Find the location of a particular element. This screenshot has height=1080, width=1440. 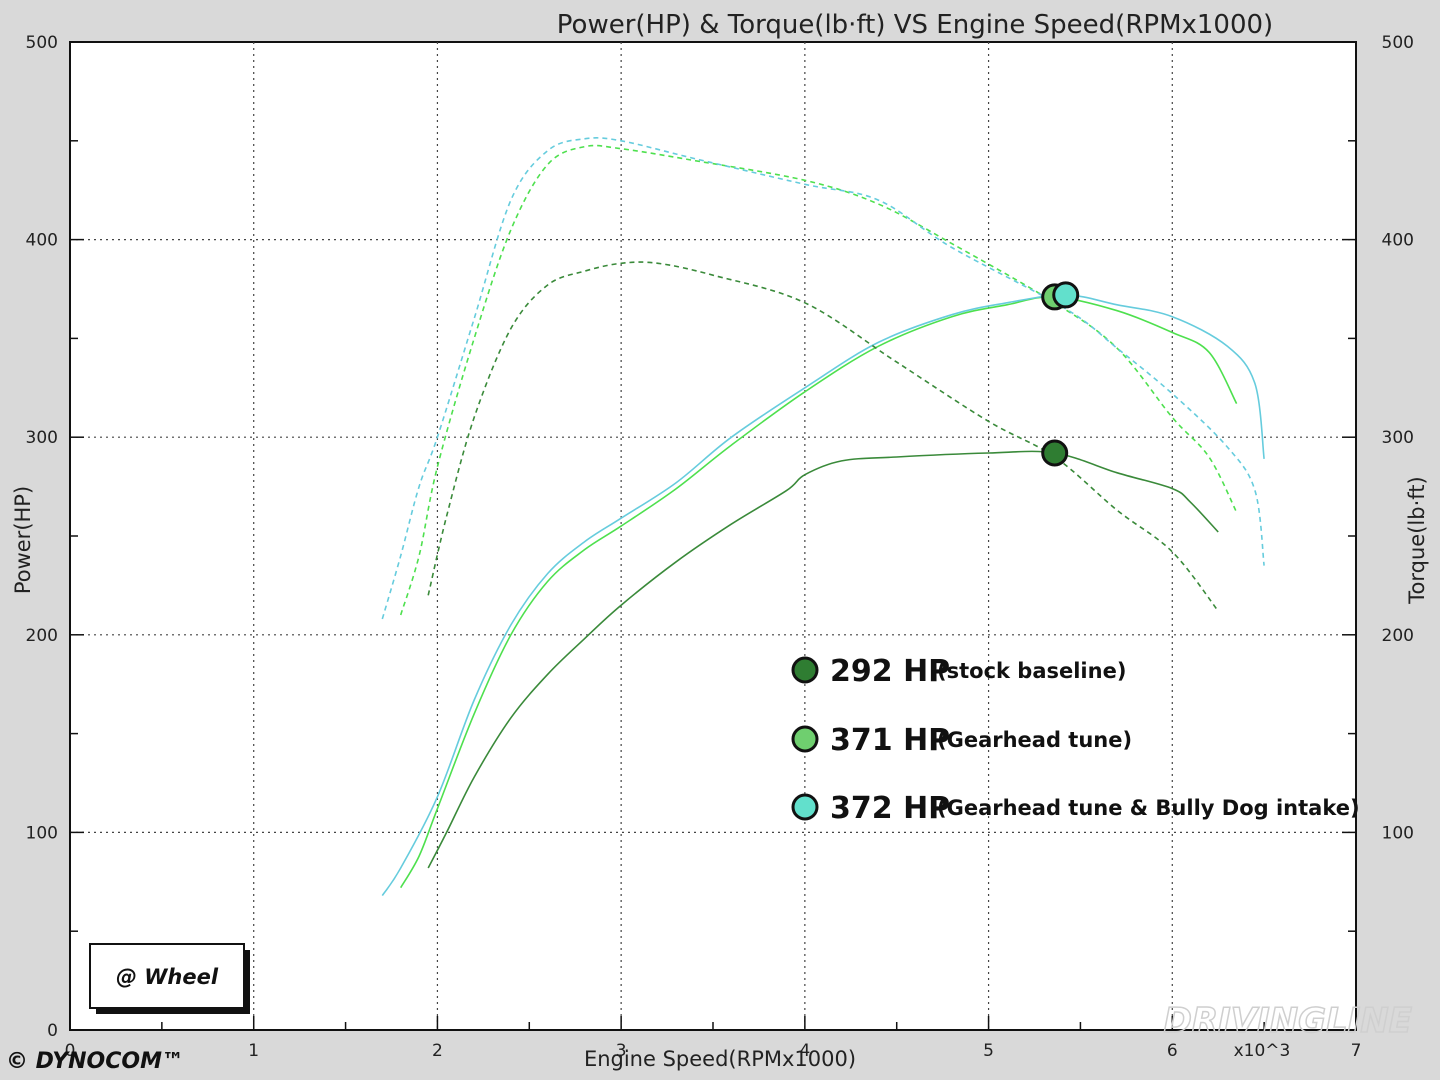

y-tick-label-left: 200 is located at coordinates (42, 636).